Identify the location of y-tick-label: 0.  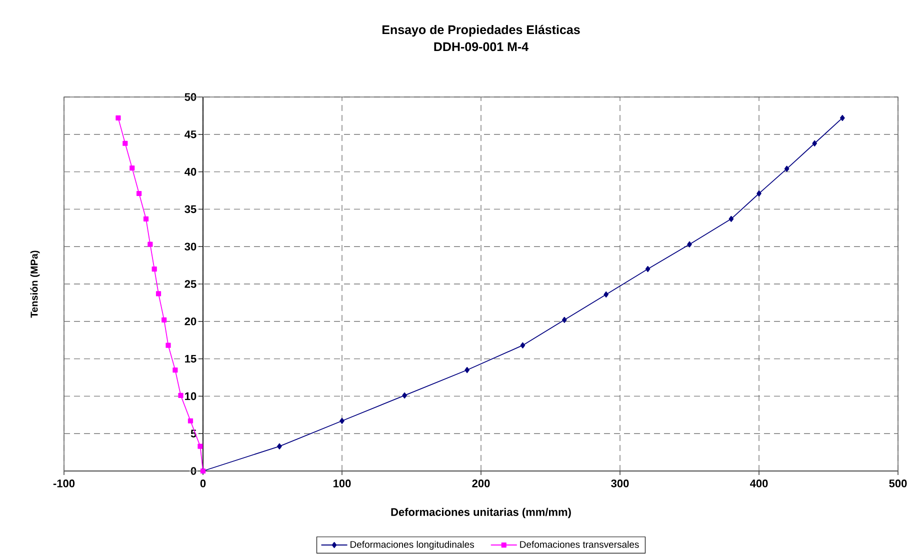
(193, 471).